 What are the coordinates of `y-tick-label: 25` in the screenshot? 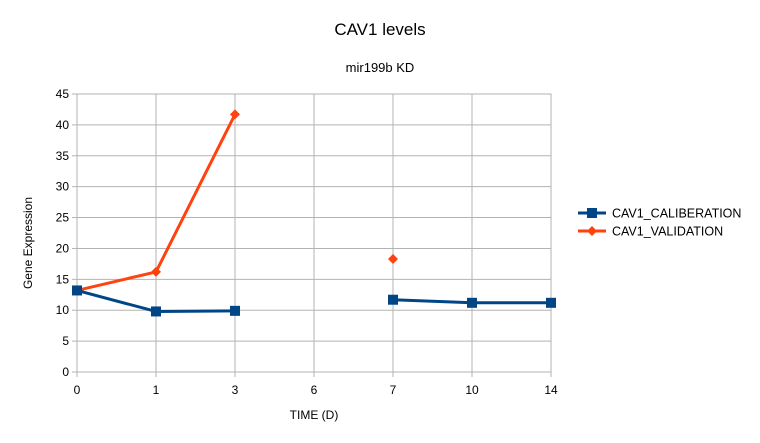 It's located at (63, 218).